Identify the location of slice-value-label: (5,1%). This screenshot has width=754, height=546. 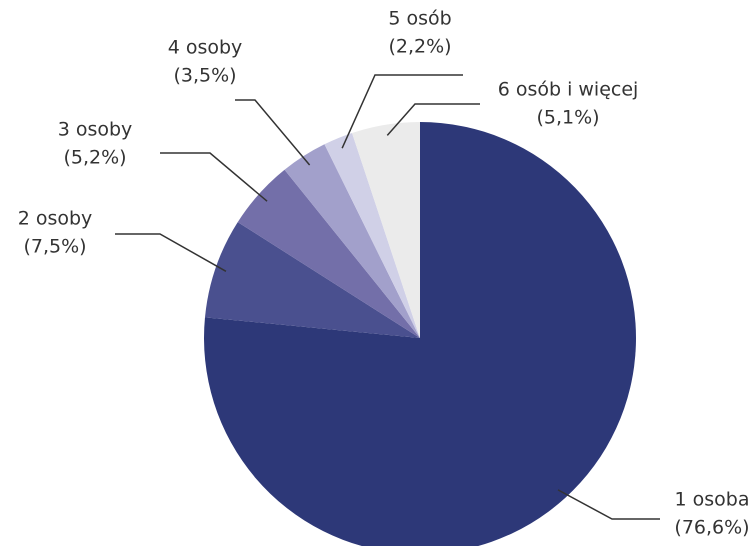
(567, 118).